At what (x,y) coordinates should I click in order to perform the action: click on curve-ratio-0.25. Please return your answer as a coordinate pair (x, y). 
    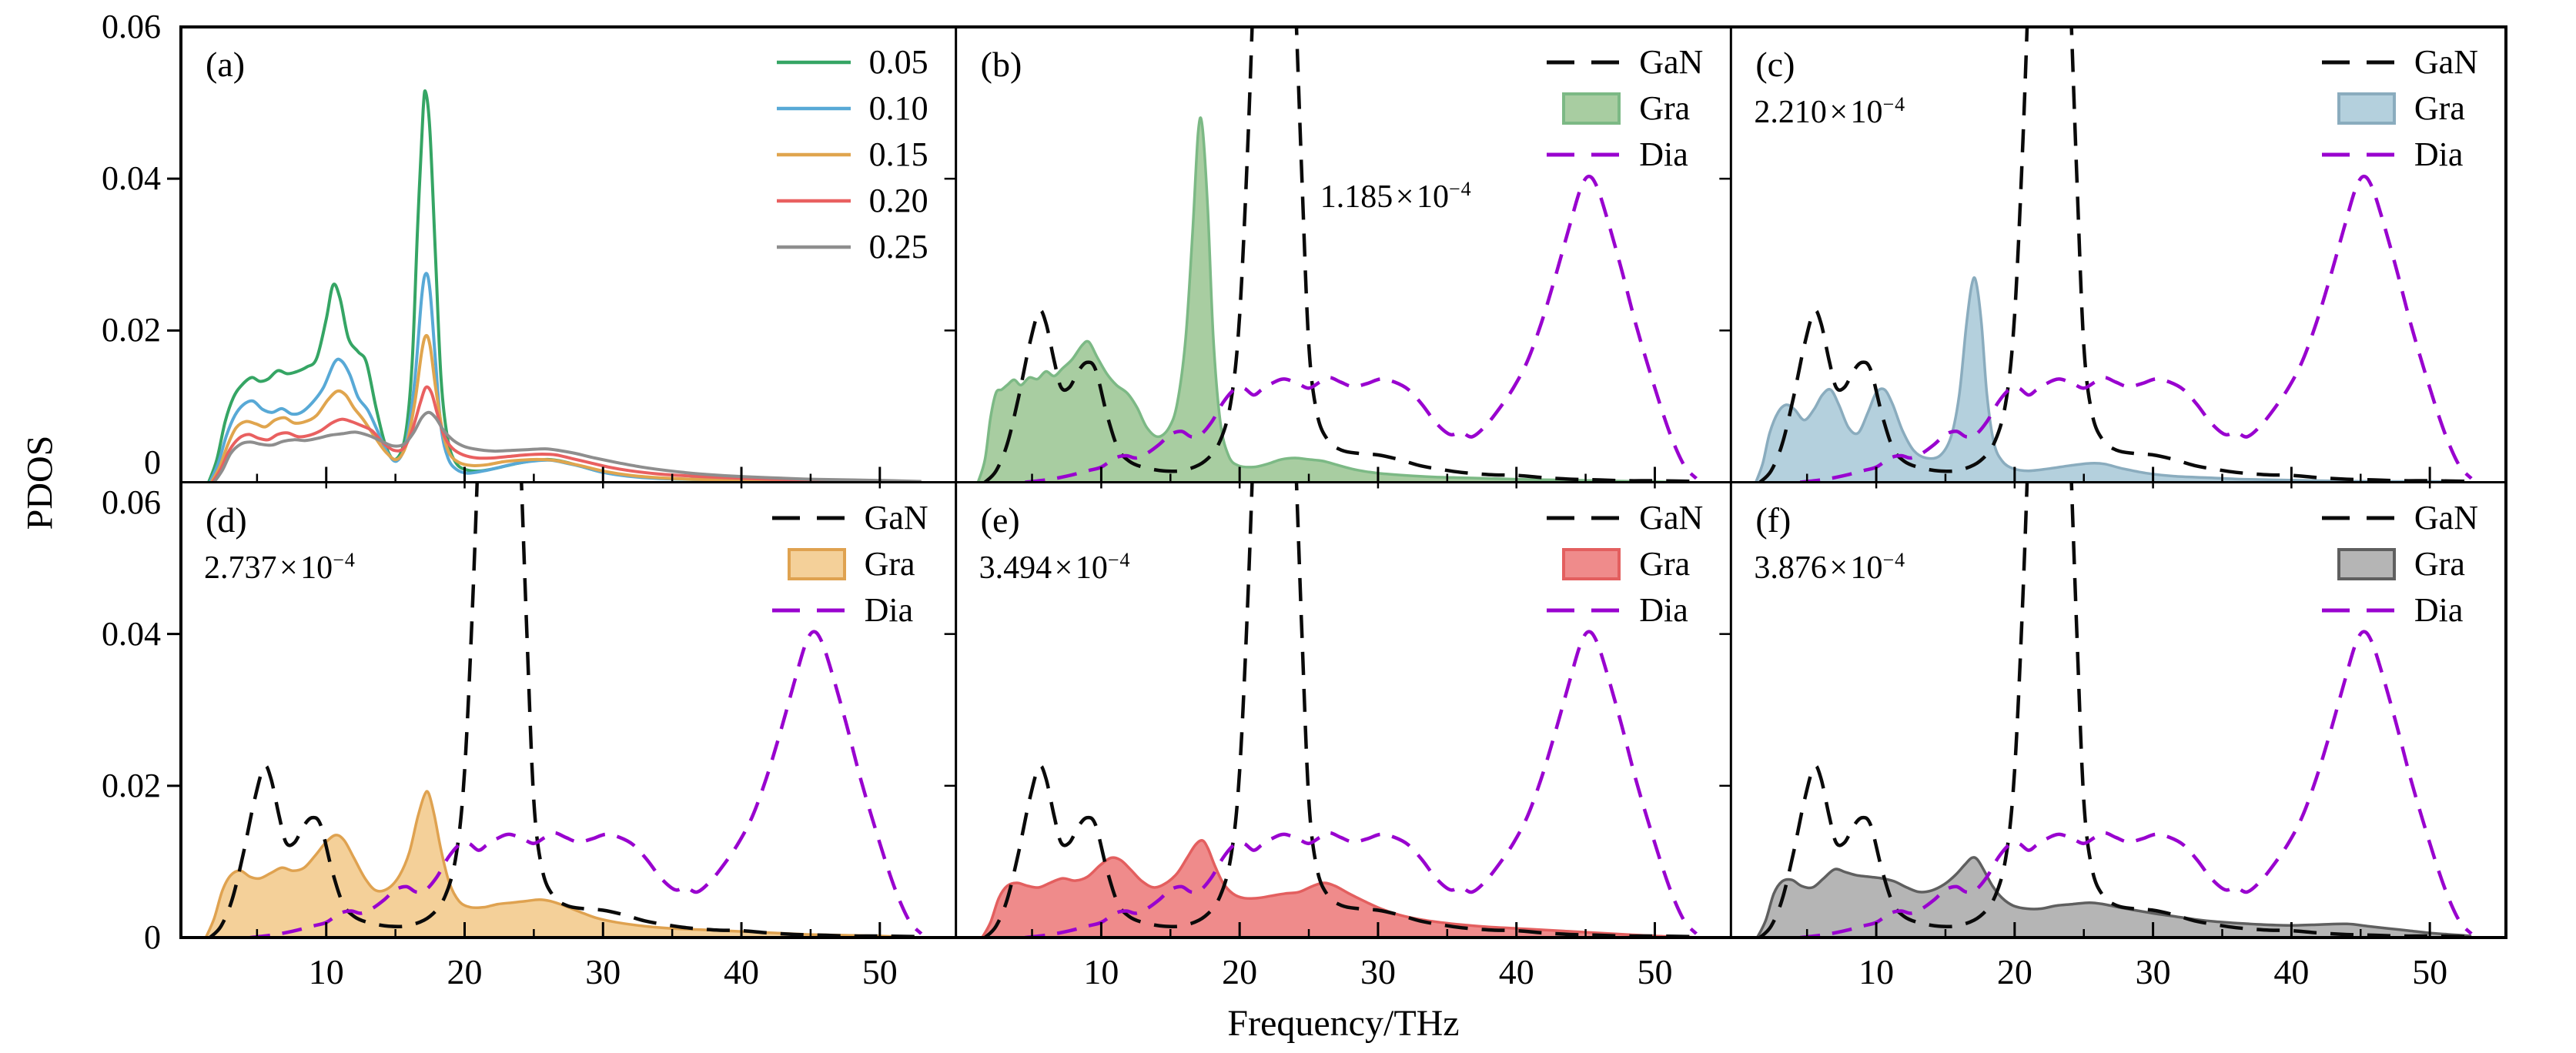
    Looking at the image, I should click on (567, 446).